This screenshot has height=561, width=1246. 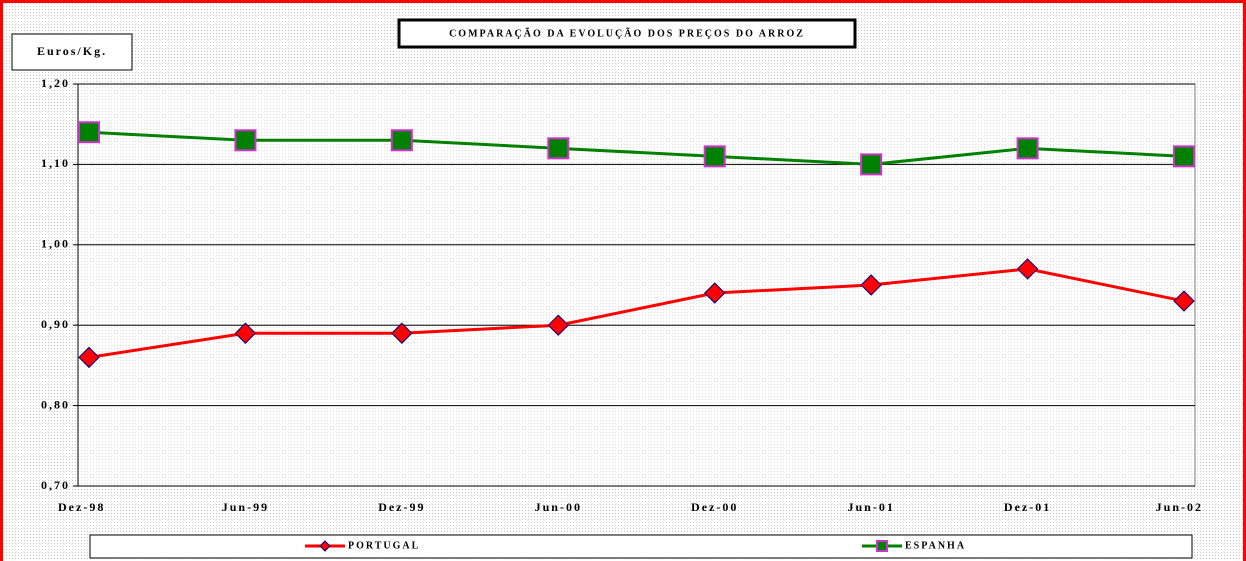 I want to click on legend-label: PORTUGAL, so click(x=384, y=545).